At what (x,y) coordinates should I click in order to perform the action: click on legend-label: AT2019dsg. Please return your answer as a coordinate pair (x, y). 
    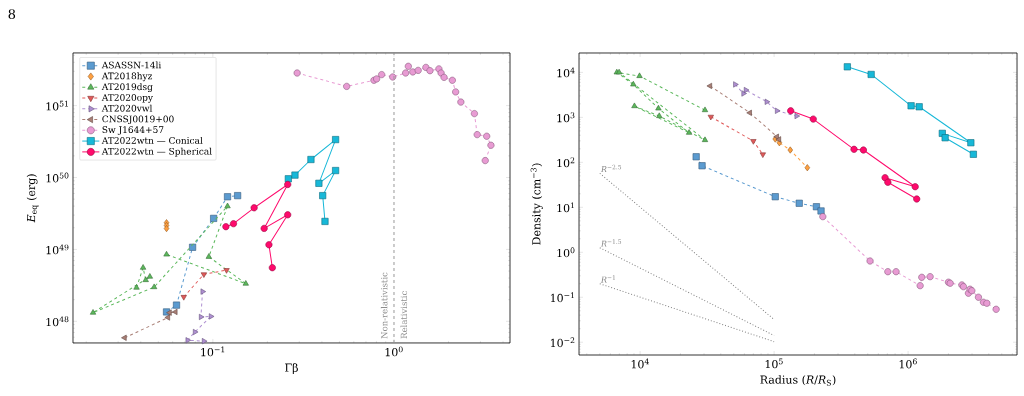
    Looking at the image, I should click on (127, 88).